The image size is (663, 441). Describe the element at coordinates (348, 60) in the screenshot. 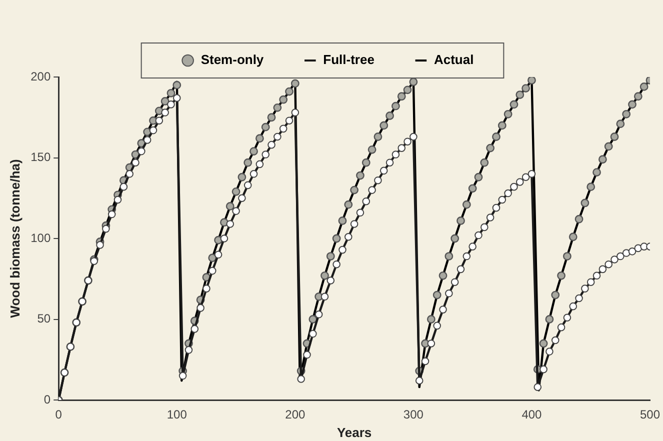

I see `legend-label: Full-tree` at that location.